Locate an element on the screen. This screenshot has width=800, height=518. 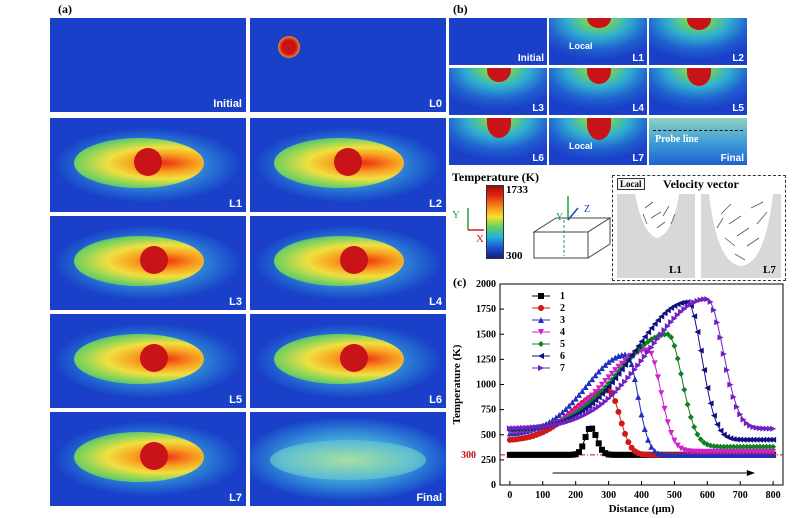
legend-label: 2 is located at coordinates (562, 308).